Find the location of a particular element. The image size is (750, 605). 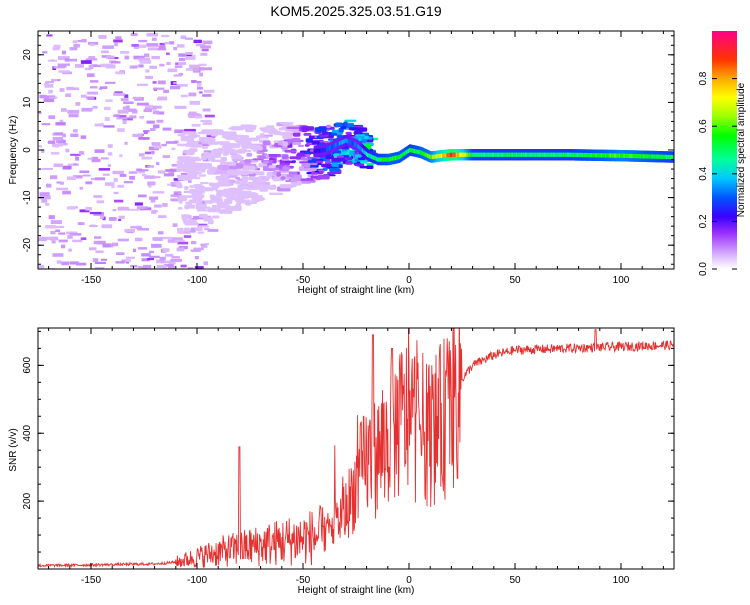

x-tick-label: -50 is located at coordinates (303, 280).